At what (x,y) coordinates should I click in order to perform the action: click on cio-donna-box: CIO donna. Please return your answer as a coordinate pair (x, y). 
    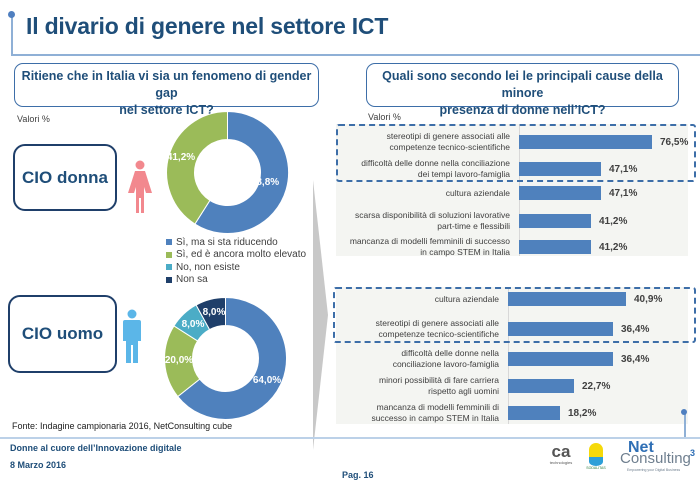
    Looking at the image, I should click on (65, 177).